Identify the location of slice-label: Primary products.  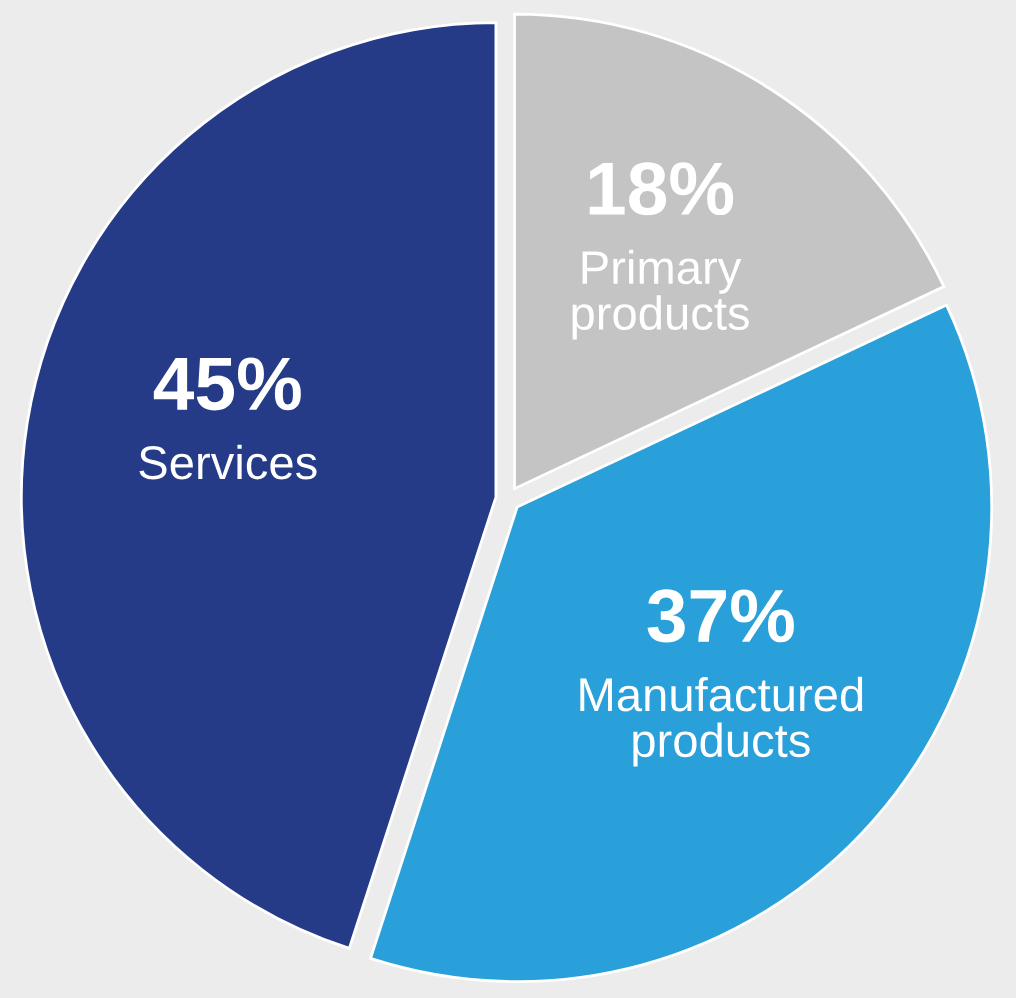
(660, 294).